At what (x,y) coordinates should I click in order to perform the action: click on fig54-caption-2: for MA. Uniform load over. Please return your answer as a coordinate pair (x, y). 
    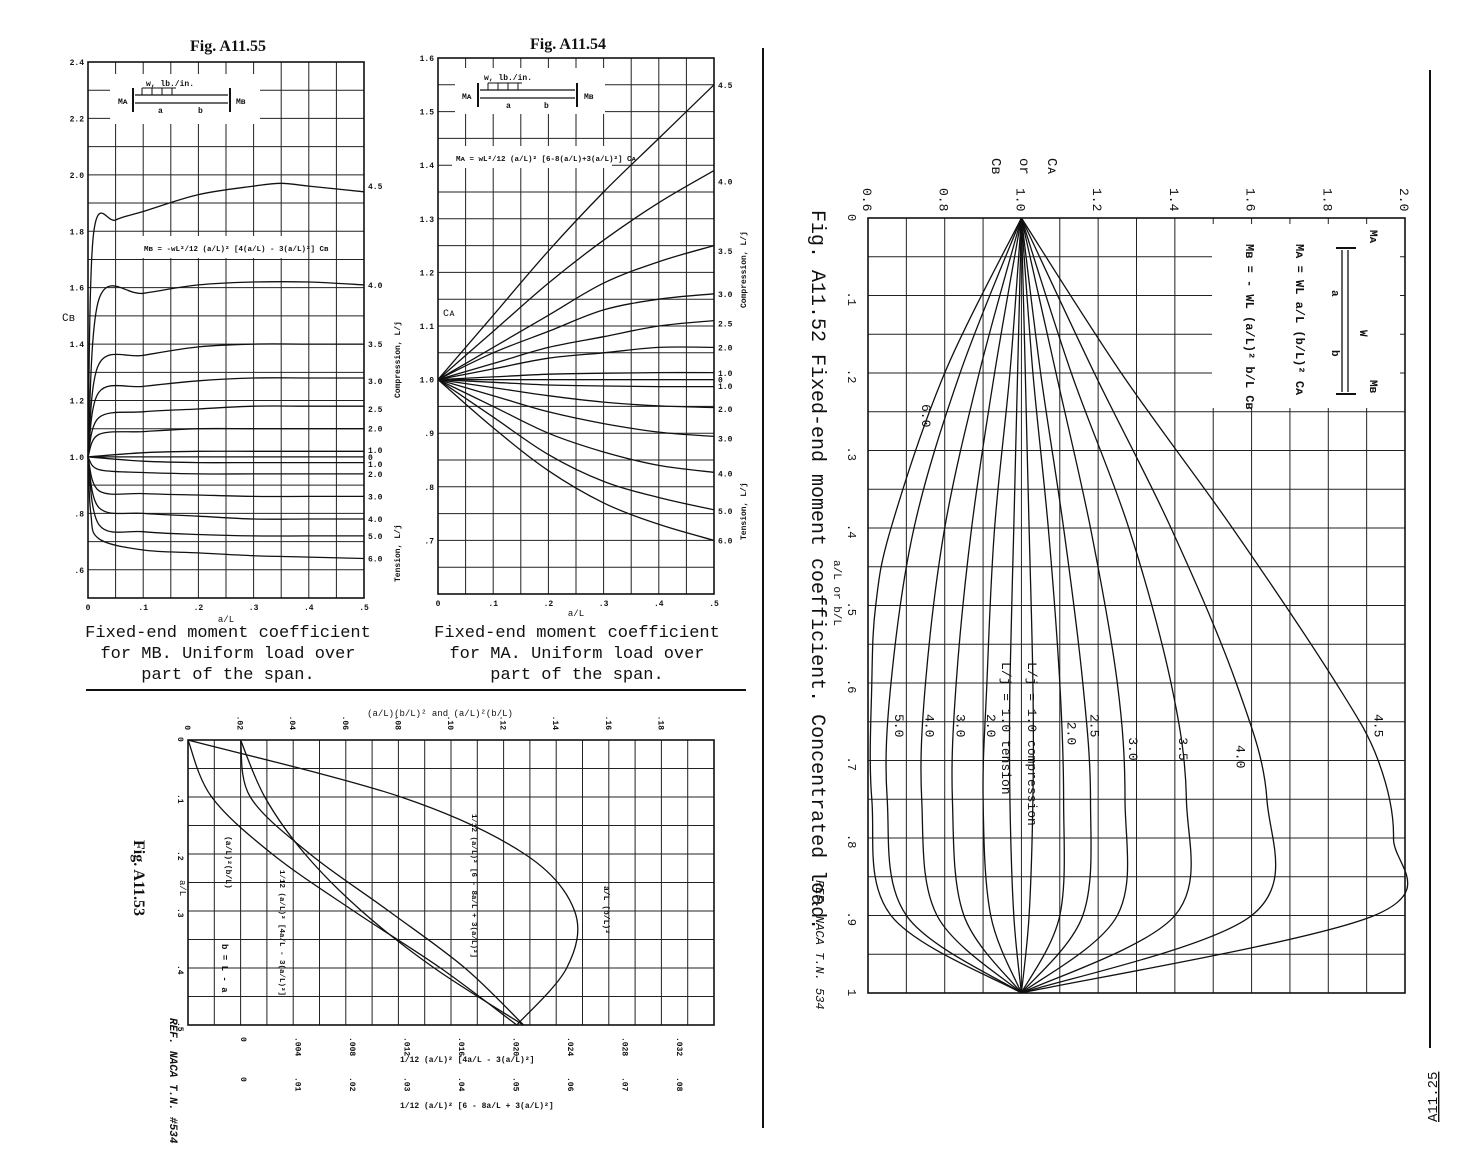
    Looking at the image, I should click on (576, 654).